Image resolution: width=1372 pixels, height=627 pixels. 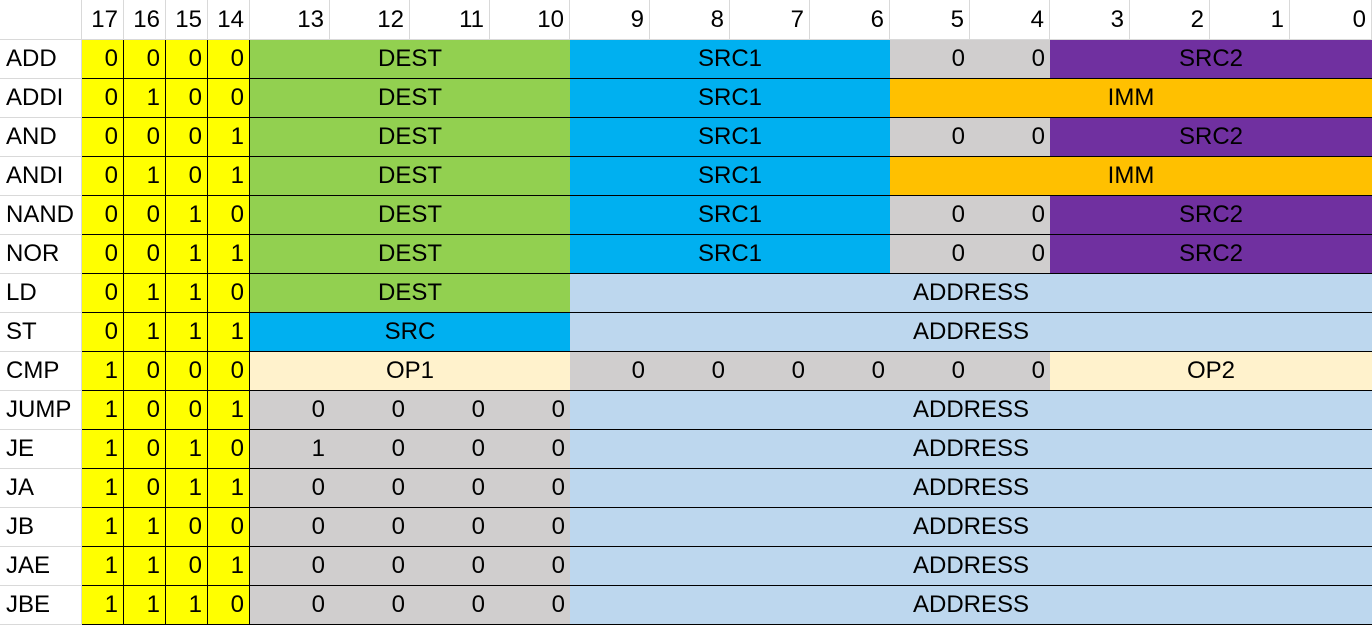 I want to click on bit-header-4: 4, so click(x=1010, y=20).